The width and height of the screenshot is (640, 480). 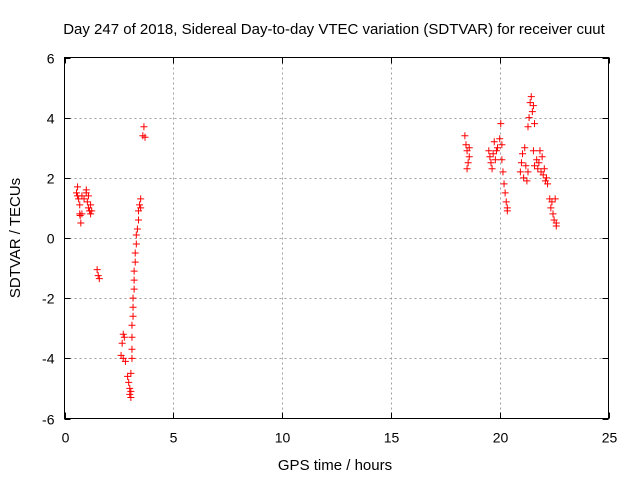 What do you see at coordinates (51, 179) in the screenshot?
I see `y-tick-label: 2` at bounding box center [51, 179].